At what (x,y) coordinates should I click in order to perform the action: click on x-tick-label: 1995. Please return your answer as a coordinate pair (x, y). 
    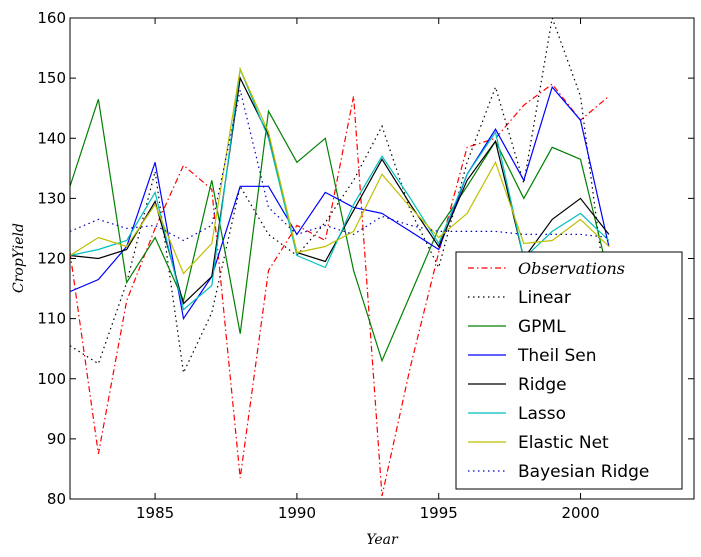
    Looking at the image, I should click on (439, 513).